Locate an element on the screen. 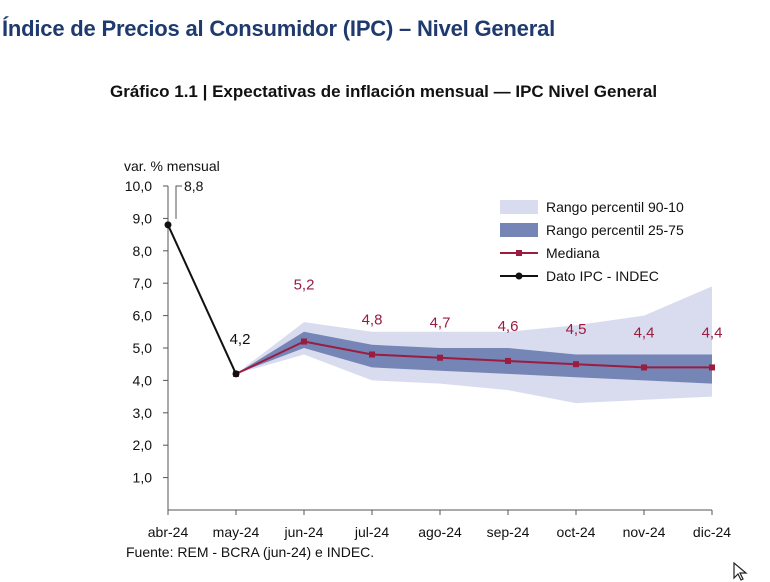 The image size is (770, 582). x-tick-label: oct-24 is located at coordinates (576, 532).